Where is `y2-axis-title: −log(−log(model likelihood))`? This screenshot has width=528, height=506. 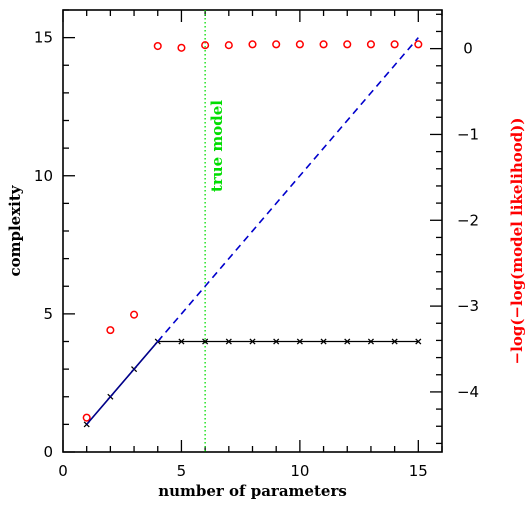
y2-axis-title: −log(−log(model likelihood)) is located at coordinates (517, 241).